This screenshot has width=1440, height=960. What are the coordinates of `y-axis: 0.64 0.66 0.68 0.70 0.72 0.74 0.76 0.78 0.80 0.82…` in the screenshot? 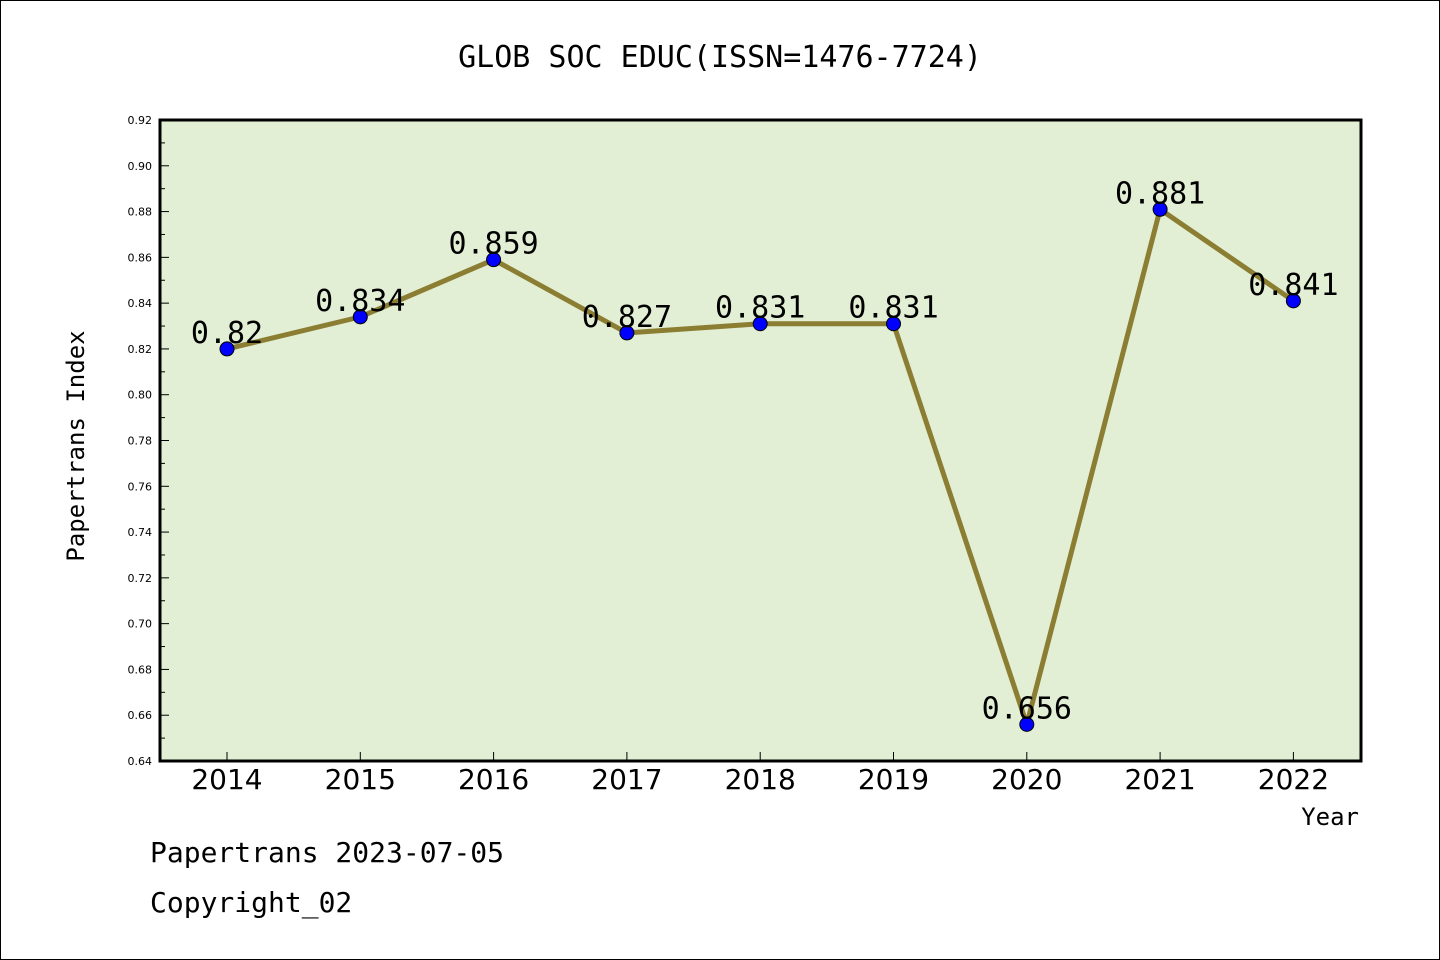 It's located at (148, 441).